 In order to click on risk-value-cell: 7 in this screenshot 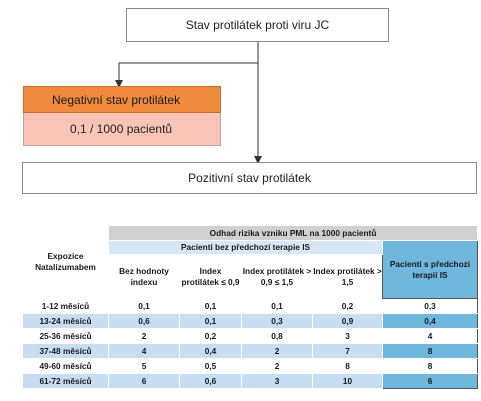, I will do `click(347, 351)`.